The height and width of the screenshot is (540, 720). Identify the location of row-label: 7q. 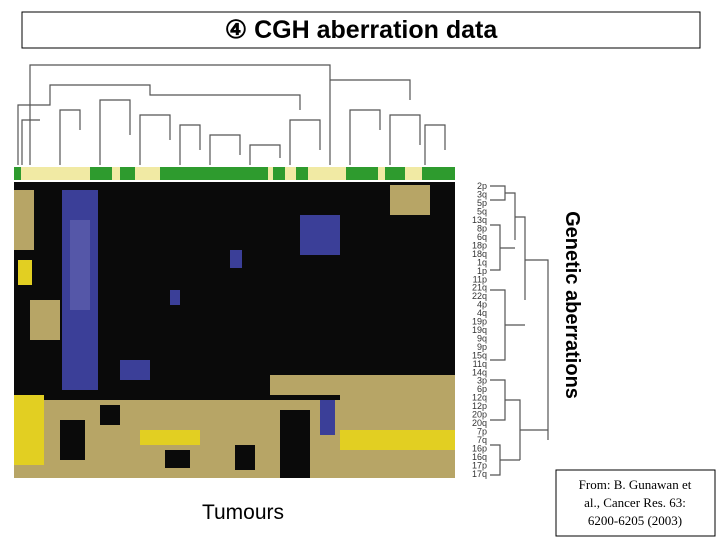
(482, 440).